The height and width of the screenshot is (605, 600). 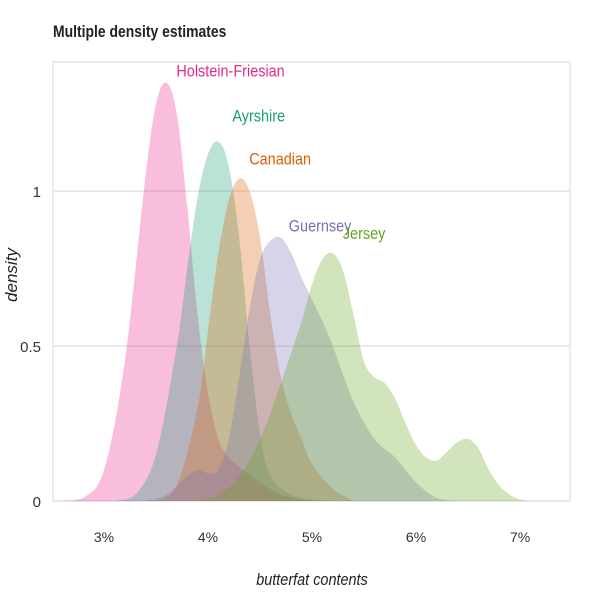 I want to click on series-label: Ayrshire, so click(x=258, y=117).